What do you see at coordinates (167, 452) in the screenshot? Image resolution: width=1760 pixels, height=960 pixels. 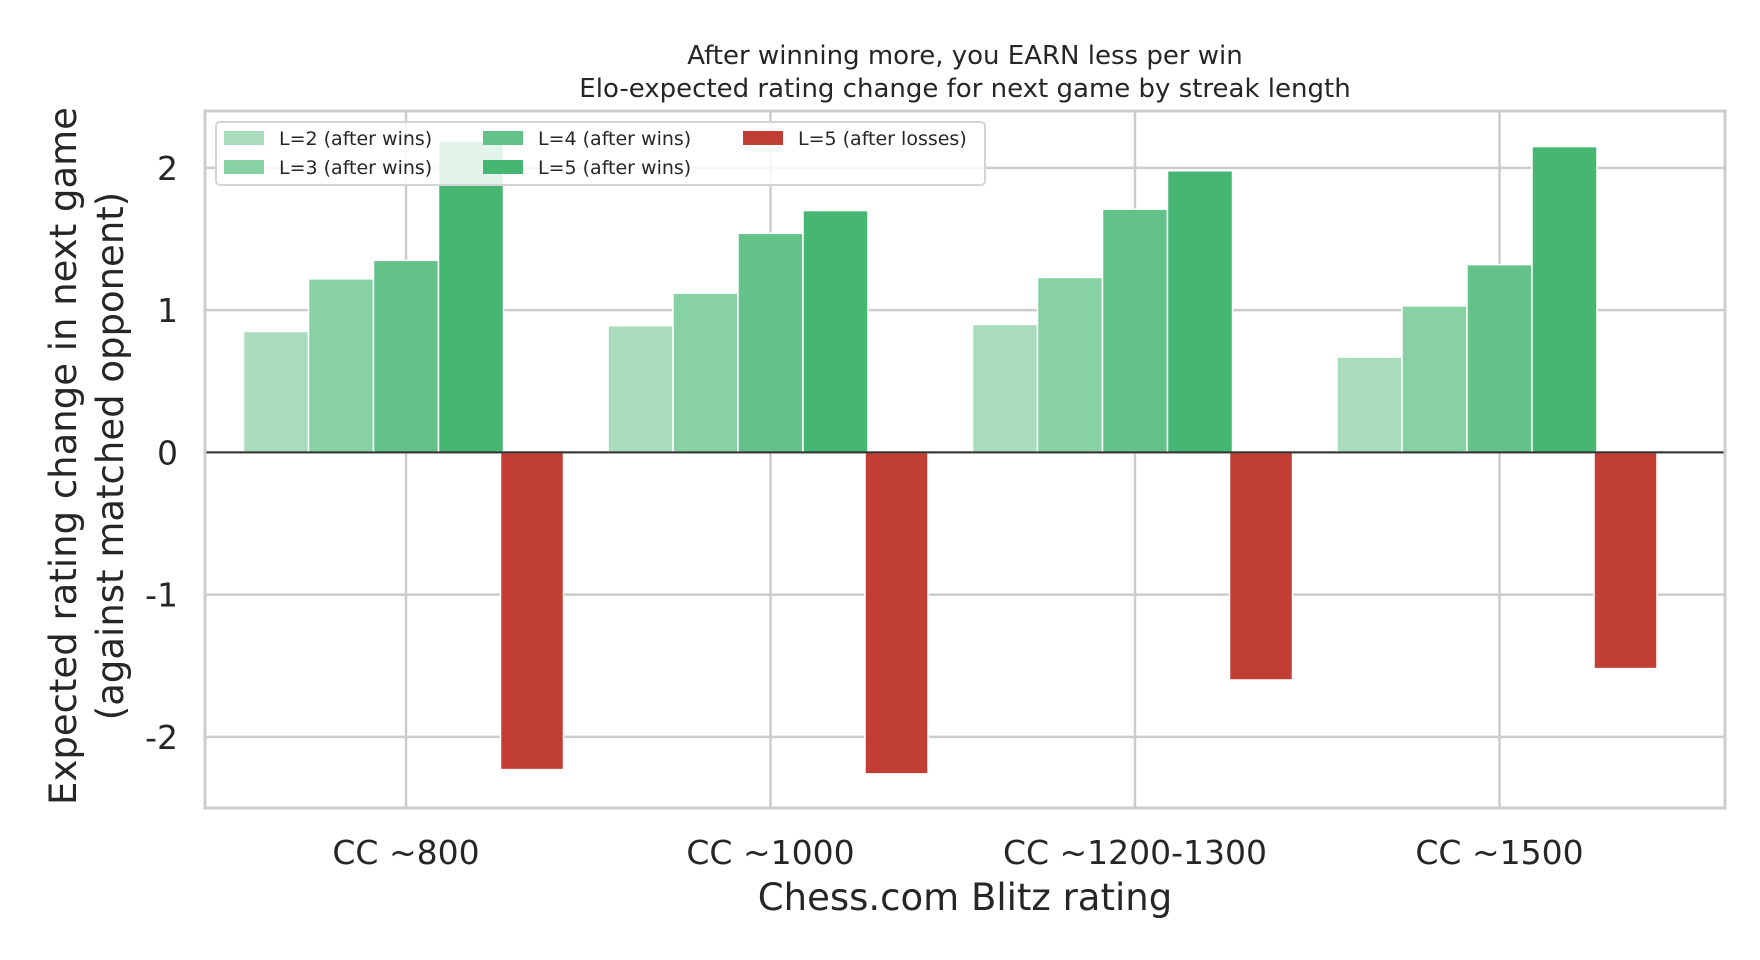 I see `y-tick-label: 0` at bounding box center [167, 452].